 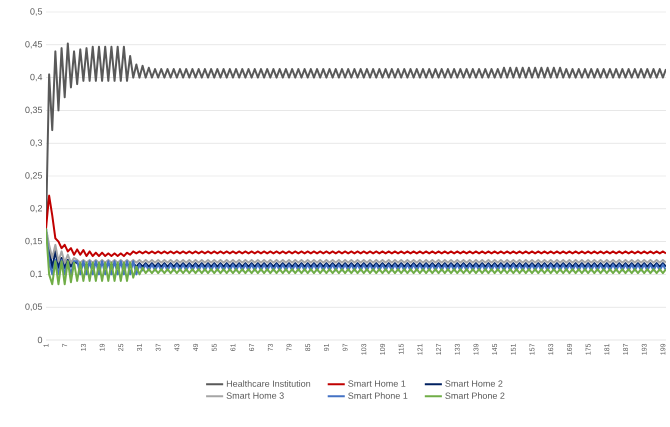 What do you see at coordinates (36, 12) in the screenshot?
I see `y-tick-label: 0,5` at bounding box center [36, 12].